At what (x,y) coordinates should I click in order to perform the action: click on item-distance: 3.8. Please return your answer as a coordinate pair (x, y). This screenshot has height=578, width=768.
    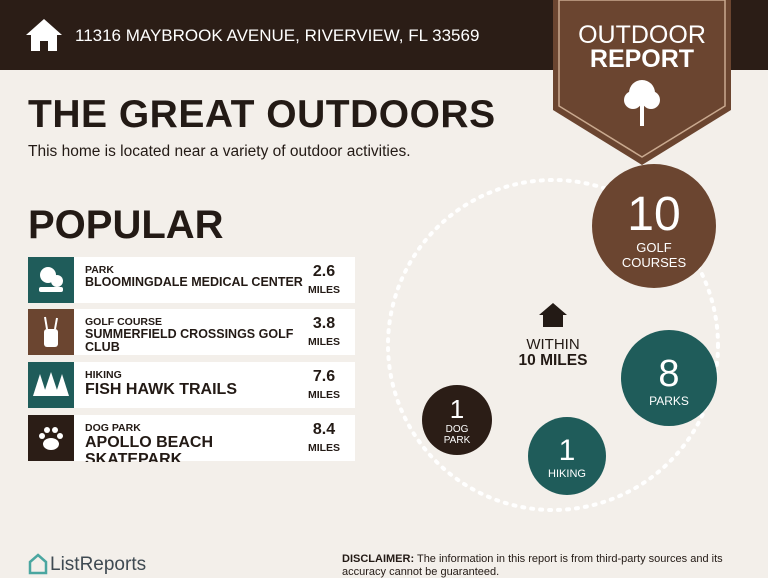
    Looking at the image, I should click on (324, 323).